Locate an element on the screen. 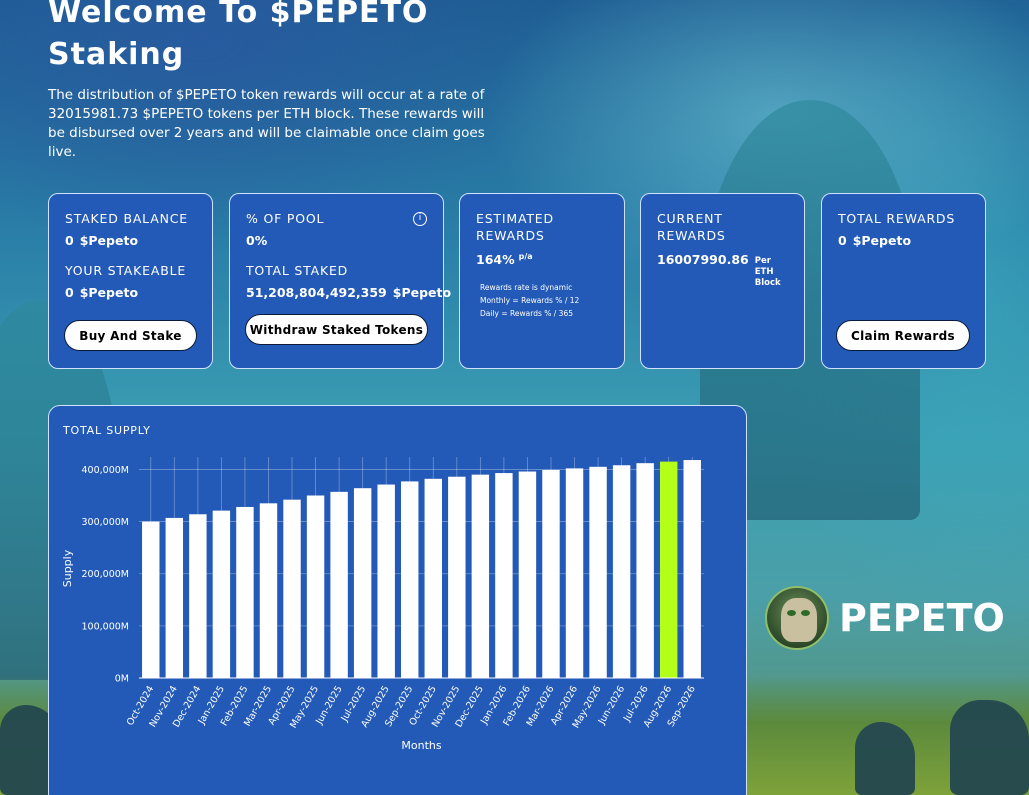  withdraw-staked-tokens-button: Withdraw Staked Tokens is located at coordinates (336, 329).